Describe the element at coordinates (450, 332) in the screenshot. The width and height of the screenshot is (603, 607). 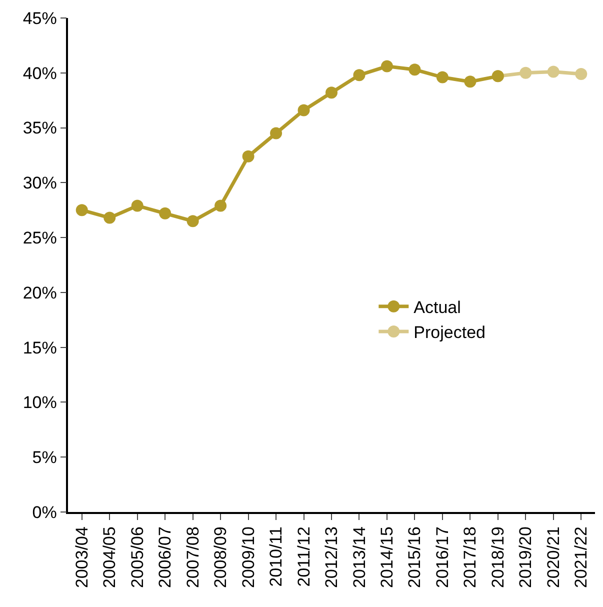
I see `legend-label: Projected` at that location.